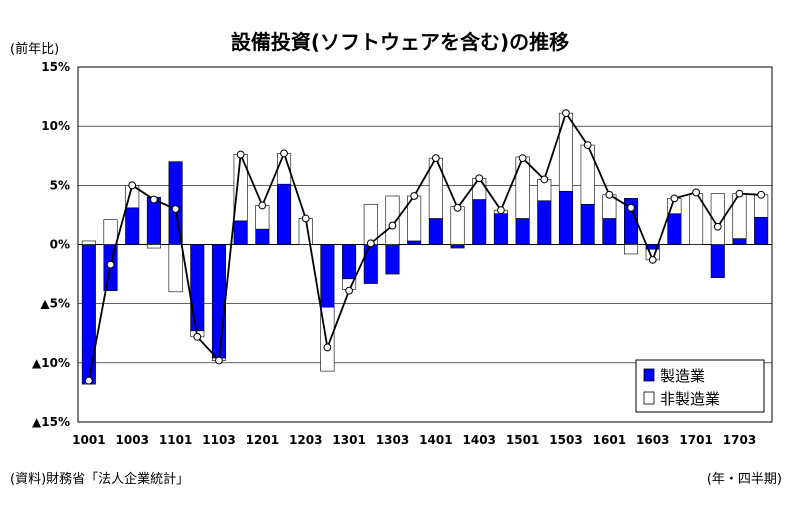 The image size is (800, 527). Describe the element at coordinates (175, 440) in the screenshot. I see `x-tick-label: 1101` at that location.